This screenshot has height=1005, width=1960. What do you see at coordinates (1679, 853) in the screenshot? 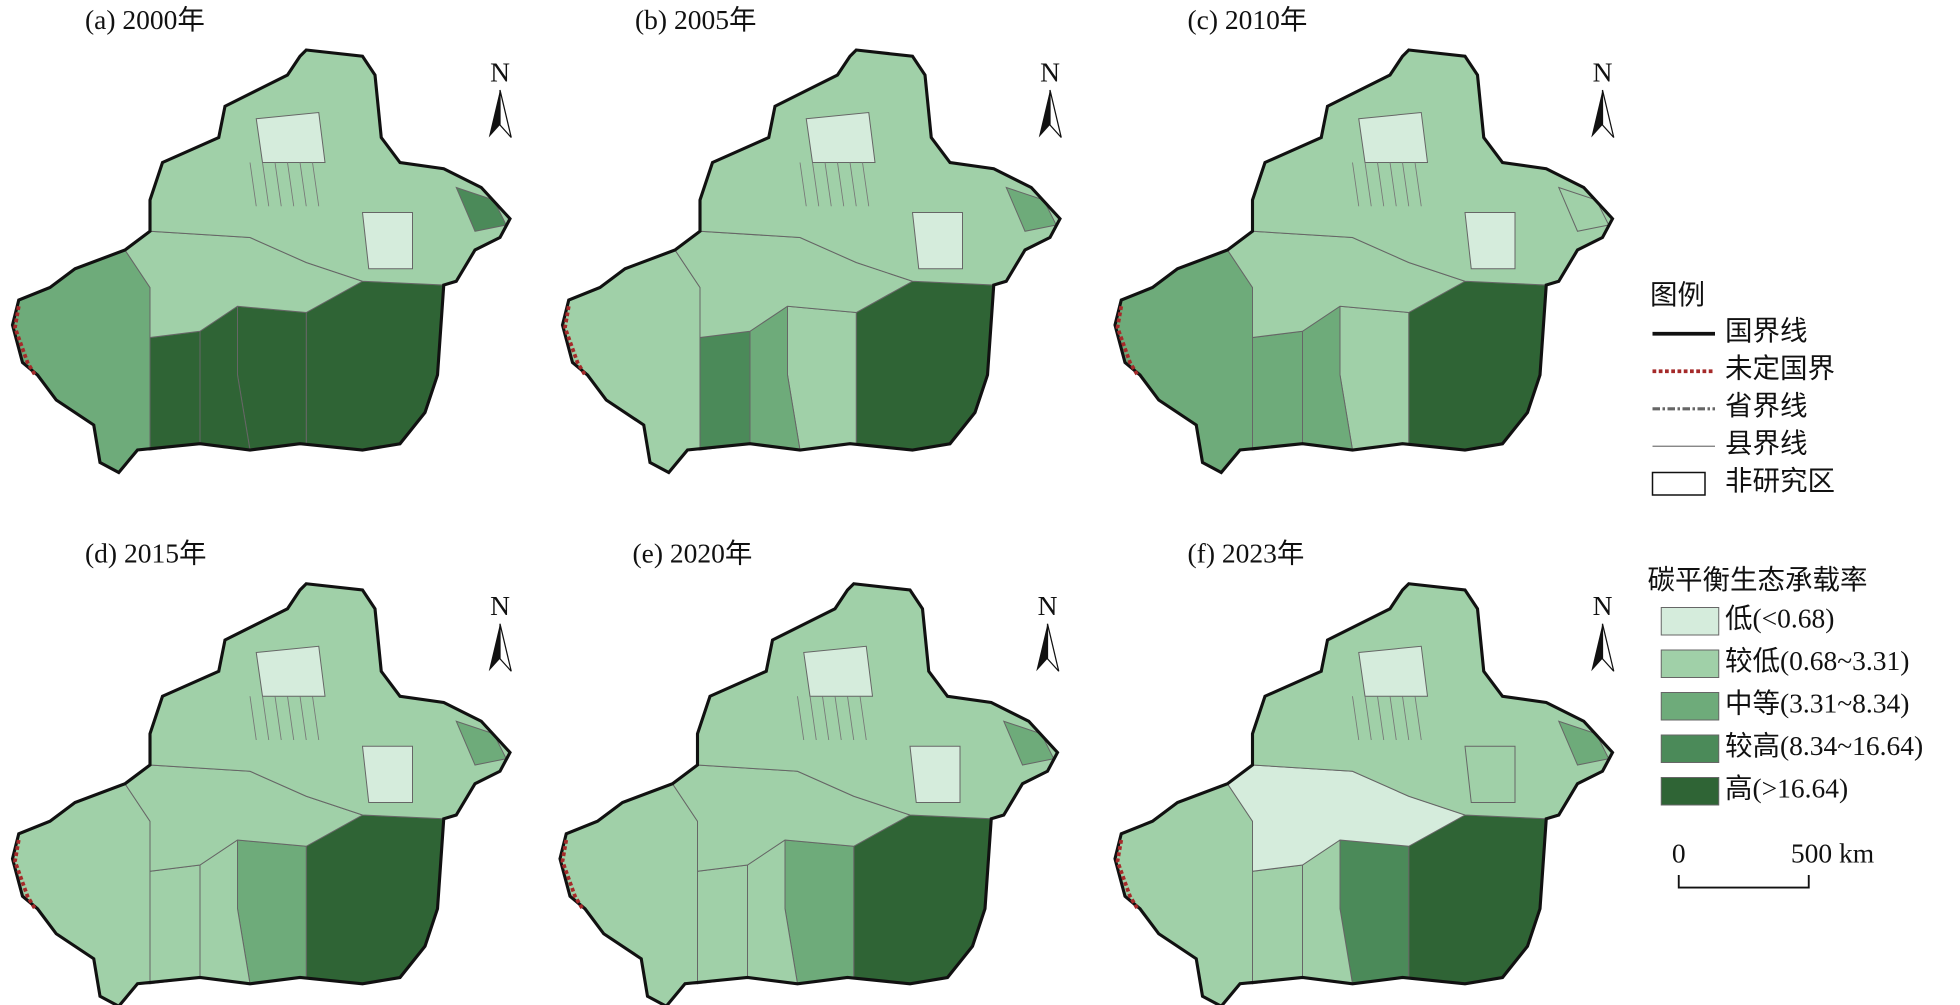
I see `scale-label: 0` at bounding box center [1679, 853].